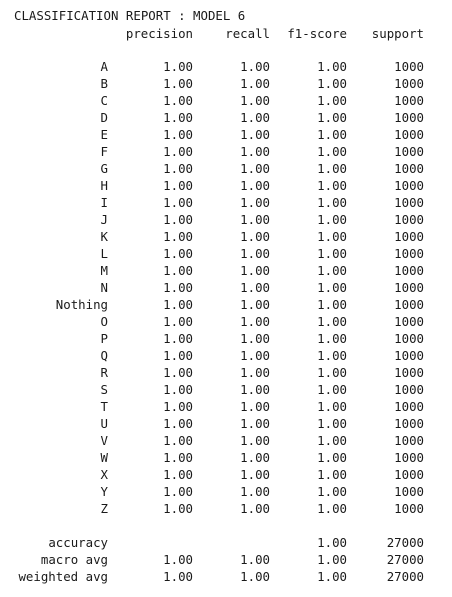  Describe the element at coordinates (226, 66) in the screenshot. I see `table-row: A 1.00 1.00 1.00 1000` at that location.